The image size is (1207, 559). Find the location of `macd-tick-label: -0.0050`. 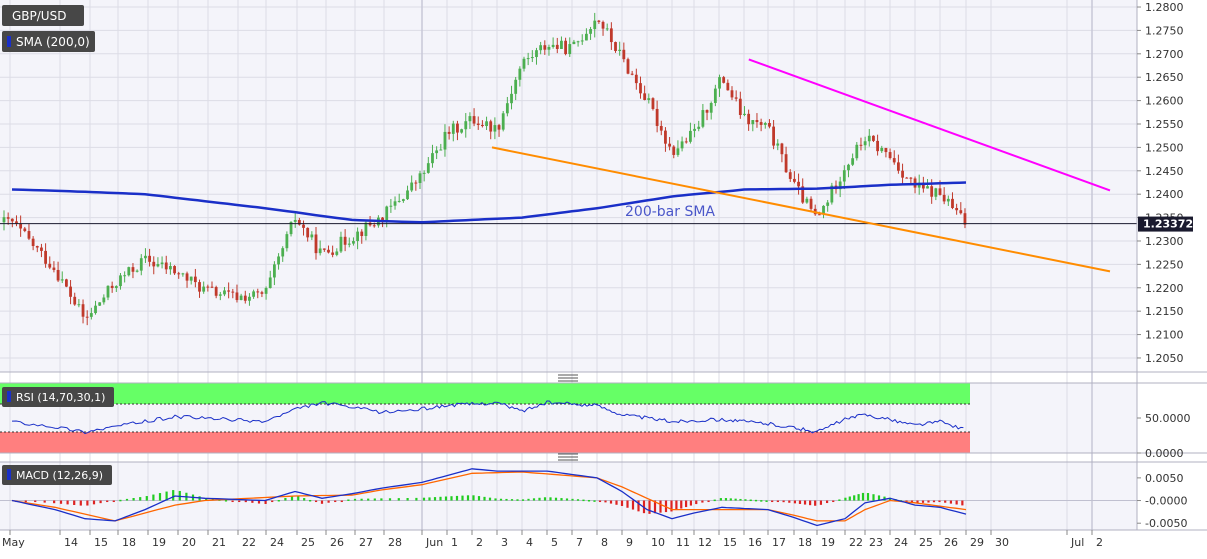

macd-tick-label: -0.0050 is located at coordinates (1166, 523).